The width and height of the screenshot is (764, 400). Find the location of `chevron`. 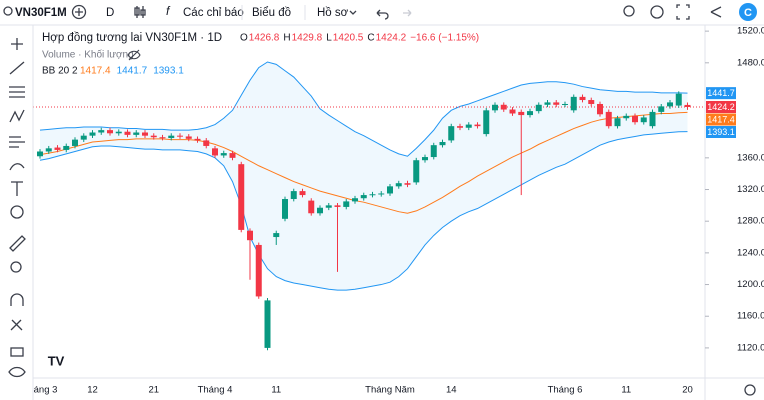

chevron is located at coordinates (353, 12).